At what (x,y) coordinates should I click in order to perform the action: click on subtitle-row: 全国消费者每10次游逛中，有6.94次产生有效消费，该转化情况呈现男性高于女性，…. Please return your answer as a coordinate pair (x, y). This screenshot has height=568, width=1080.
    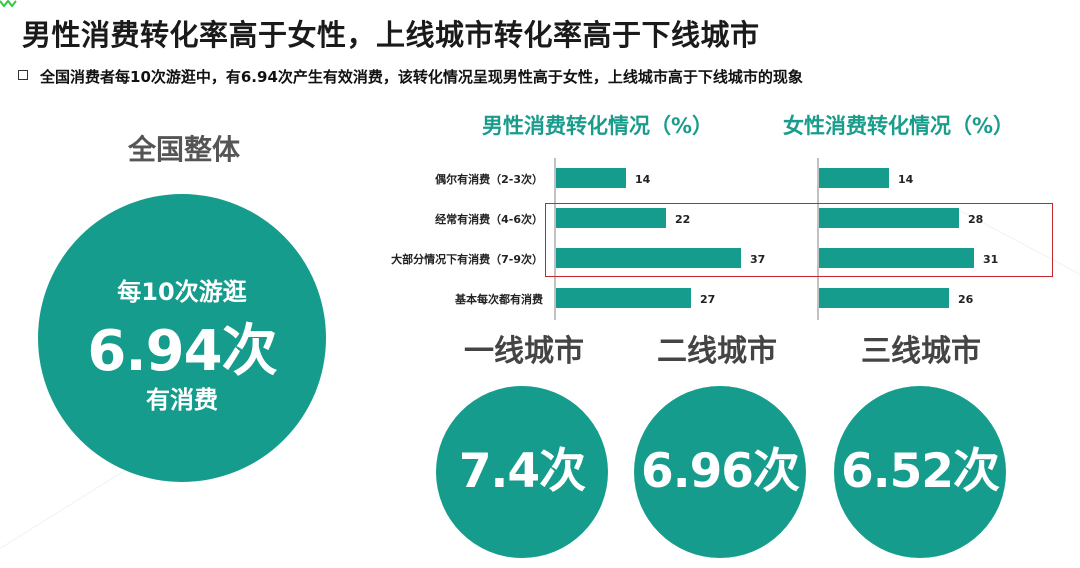
    Looking at the image, I should click on (410, 76).